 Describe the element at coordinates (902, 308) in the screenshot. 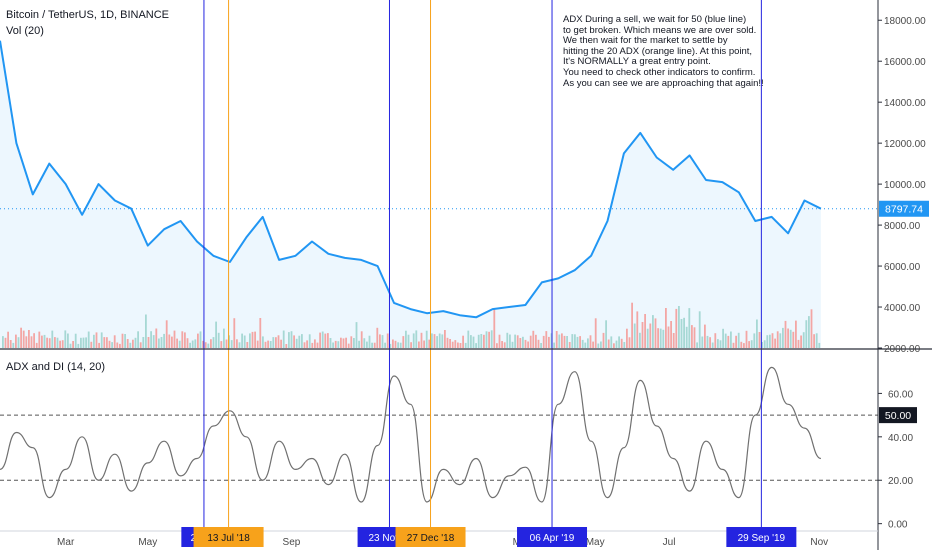

I see `price-tick-label: 4000.00` at that location.